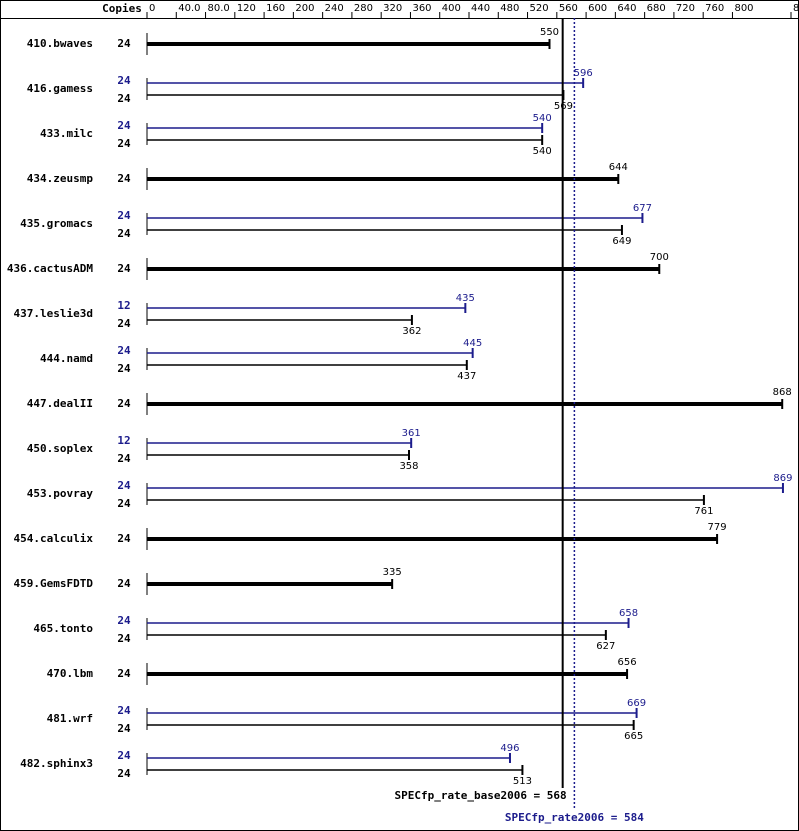 The image size is (799, 831). What do you see at coordinates (451, 8) in the screenshot?
I see `x-tick-label: 400` at bounding box center [451, 8].